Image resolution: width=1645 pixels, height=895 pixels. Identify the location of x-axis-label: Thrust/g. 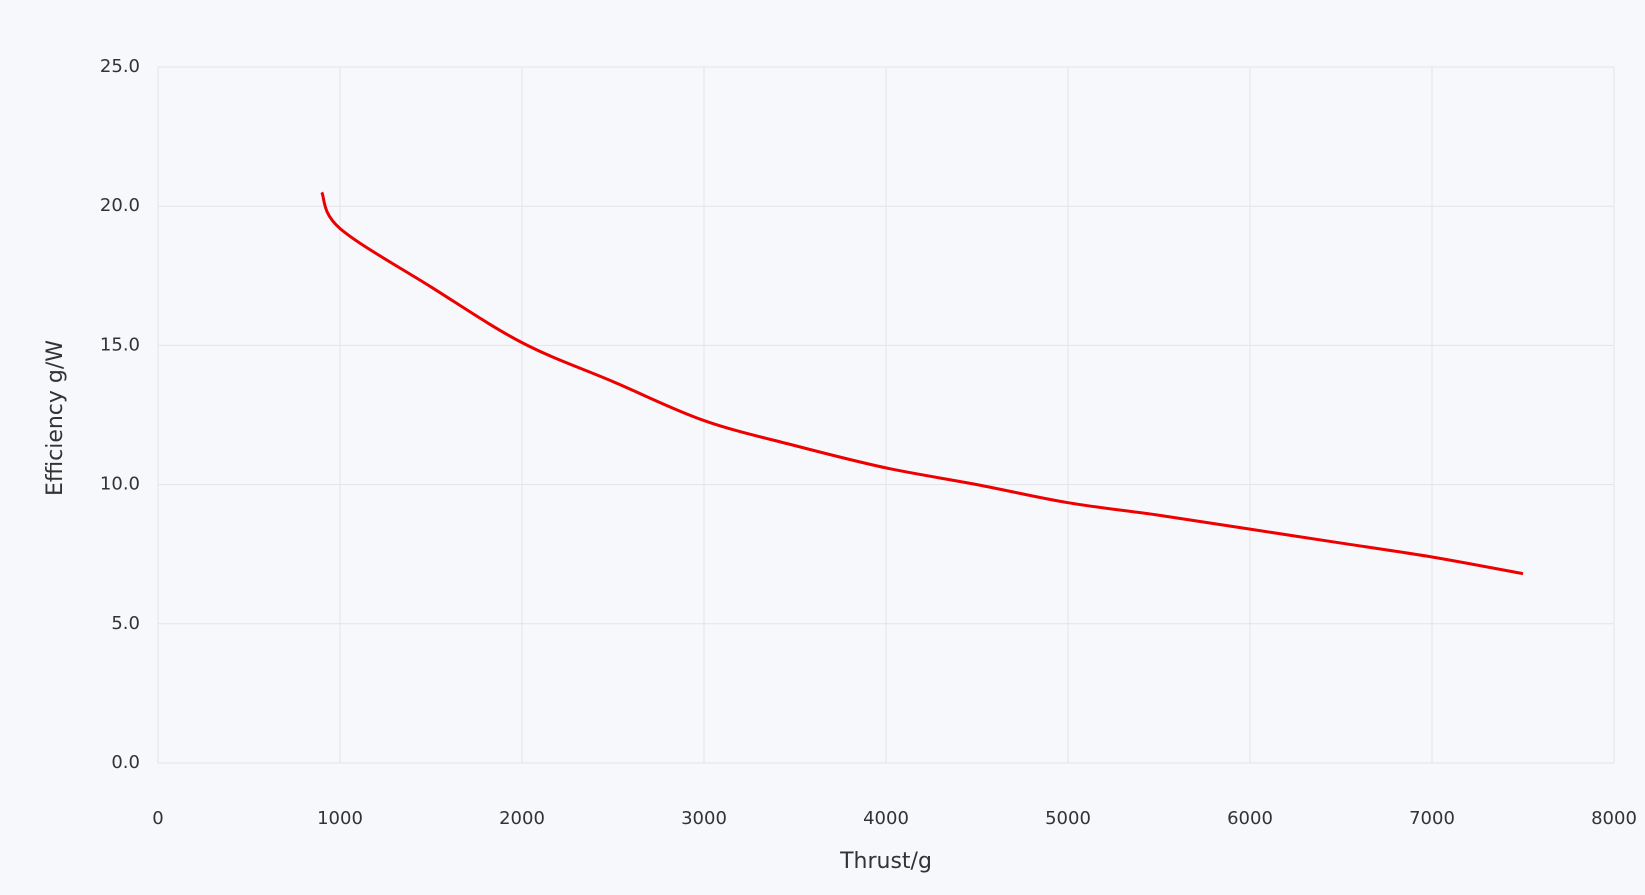
(885, 861).